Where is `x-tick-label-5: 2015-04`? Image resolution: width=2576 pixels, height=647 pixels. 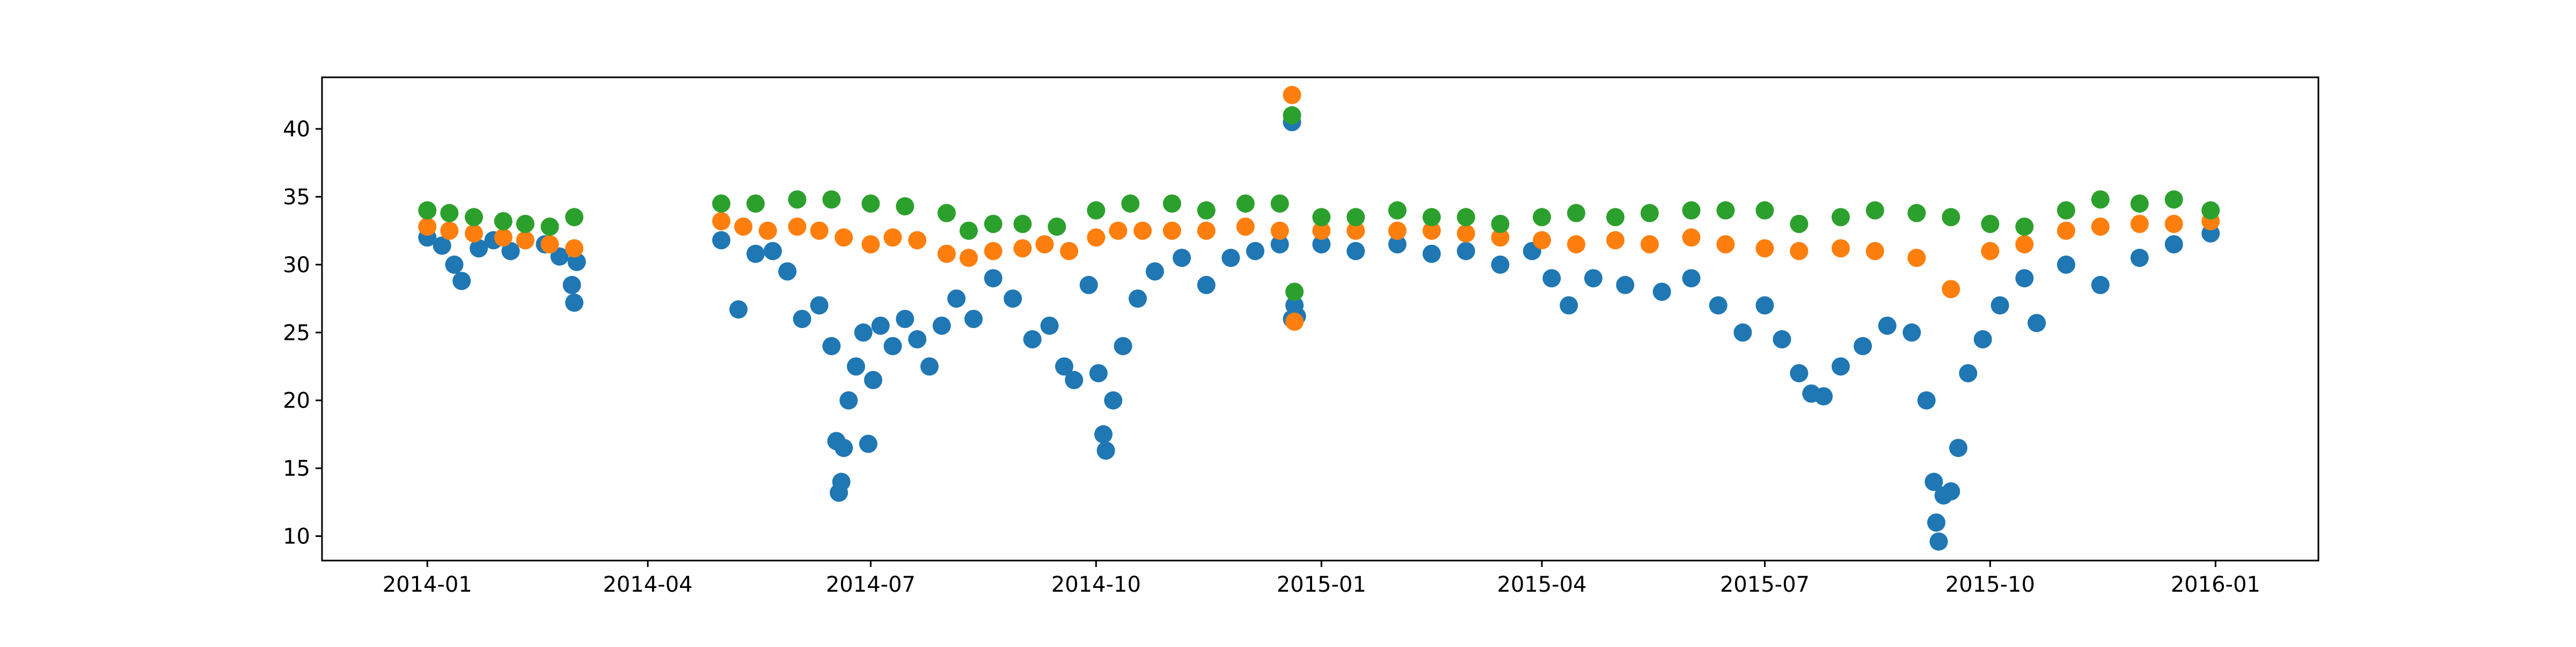
x-tick-label-5: 2015-04 is located at coordinates (1542, 584).